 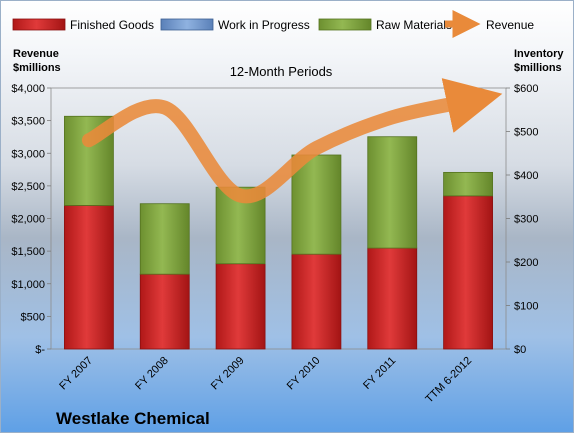 I want to click on legend-item-revenue: Revenue, so click(x=489, y=24).